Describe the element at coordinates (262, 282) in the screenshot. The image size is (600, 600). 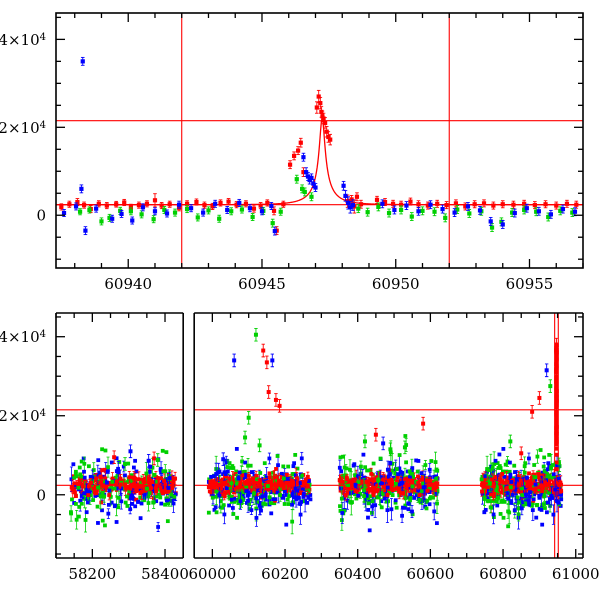
I see `xtick-label: 60945` at that location.